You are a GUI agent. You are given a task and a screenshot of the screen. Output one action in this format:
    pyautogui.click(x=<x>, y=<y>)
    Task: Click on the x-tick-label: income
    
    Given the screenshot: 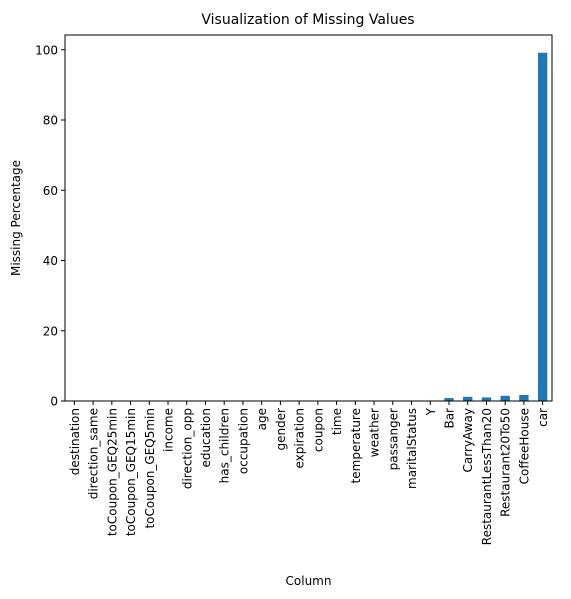 What is the action you would take?
    pyautogui.click(x=169, y=430)
    